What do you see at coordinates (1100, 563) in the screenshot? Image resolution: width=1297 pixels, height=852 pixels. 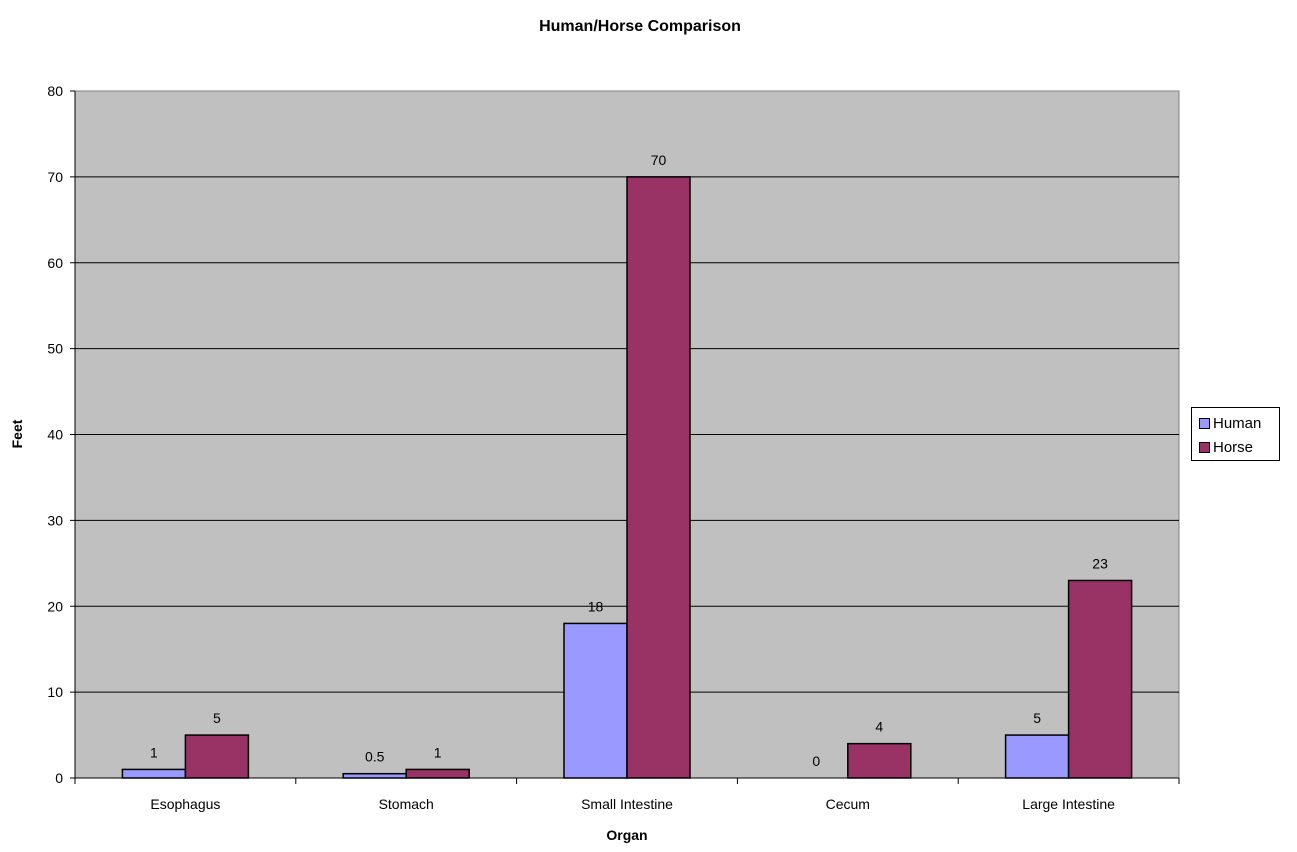 I see `data-label-horse: 23` at bounding box center [1100, 563].